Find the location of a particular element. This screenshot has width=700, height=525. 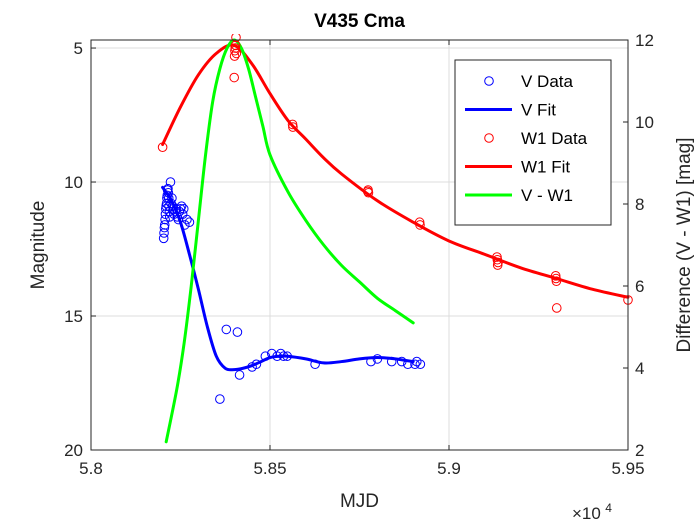

legend-label-v-w1: V - W1 is located at coordinates (547, 195).